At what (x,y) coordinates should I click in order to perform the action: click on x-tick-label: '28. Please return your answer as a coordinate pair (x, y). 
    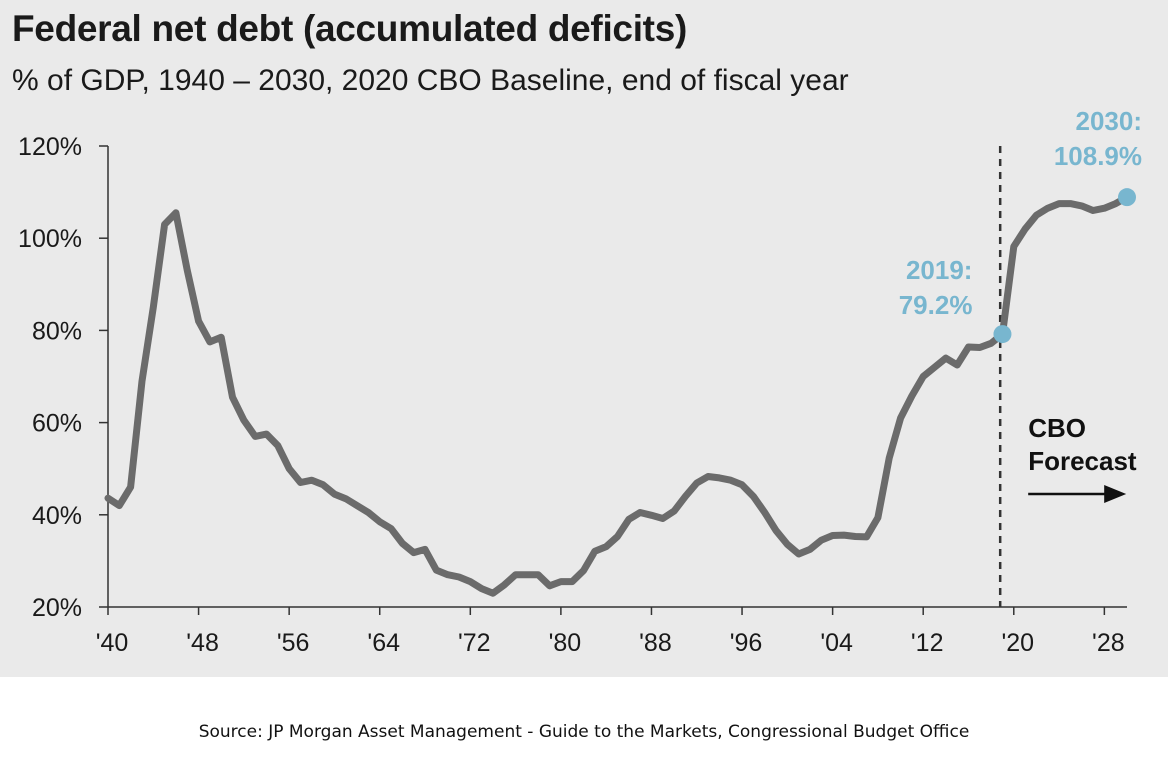
    Looking at the image, I should click on (1108, 643).